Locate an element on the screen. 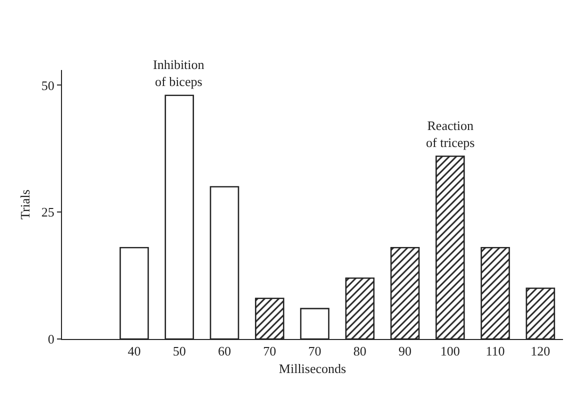  x-tick-label: 60 is located at coordinates (224, 351).